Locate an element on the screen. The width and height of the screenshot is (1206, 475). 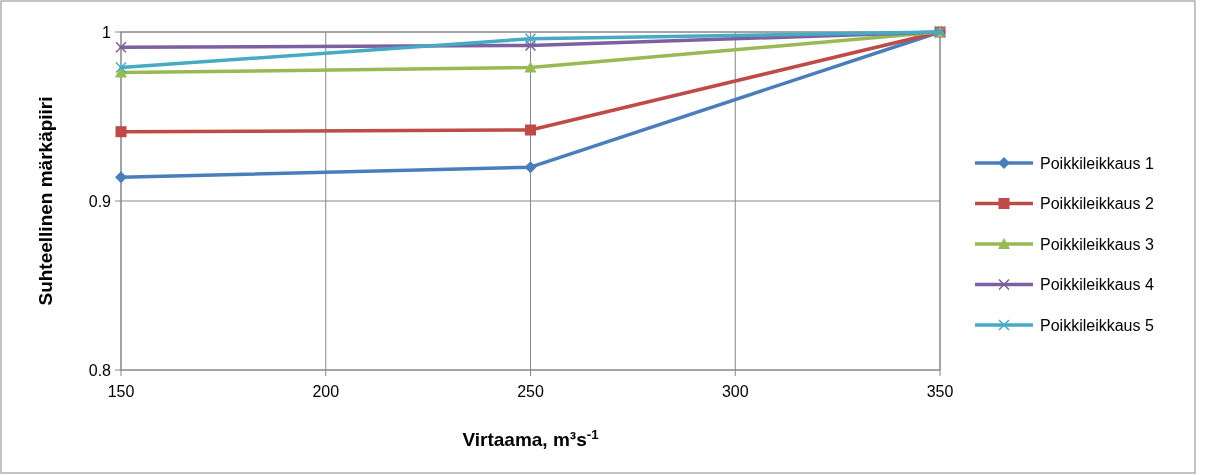
x-axis-title: Virtaama, m³s$^{-1}$ is located at coordinates (531, 438).